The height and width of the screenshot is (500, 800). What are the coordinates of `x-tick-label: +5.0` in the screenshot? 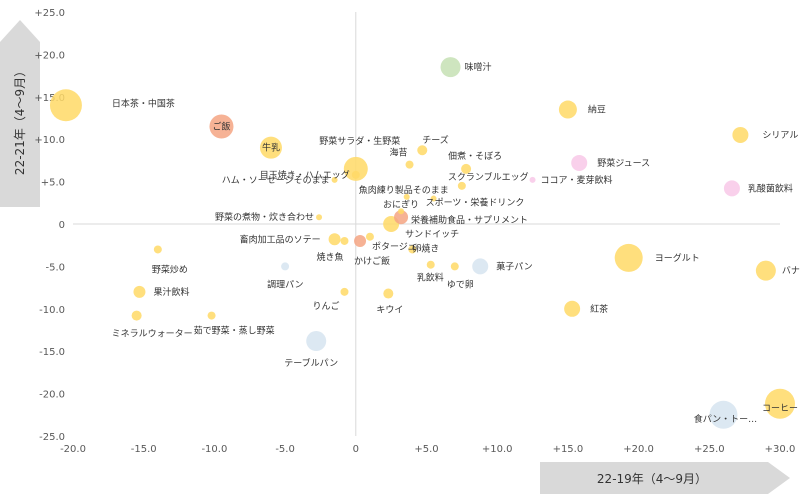 It's located at (426, 449).